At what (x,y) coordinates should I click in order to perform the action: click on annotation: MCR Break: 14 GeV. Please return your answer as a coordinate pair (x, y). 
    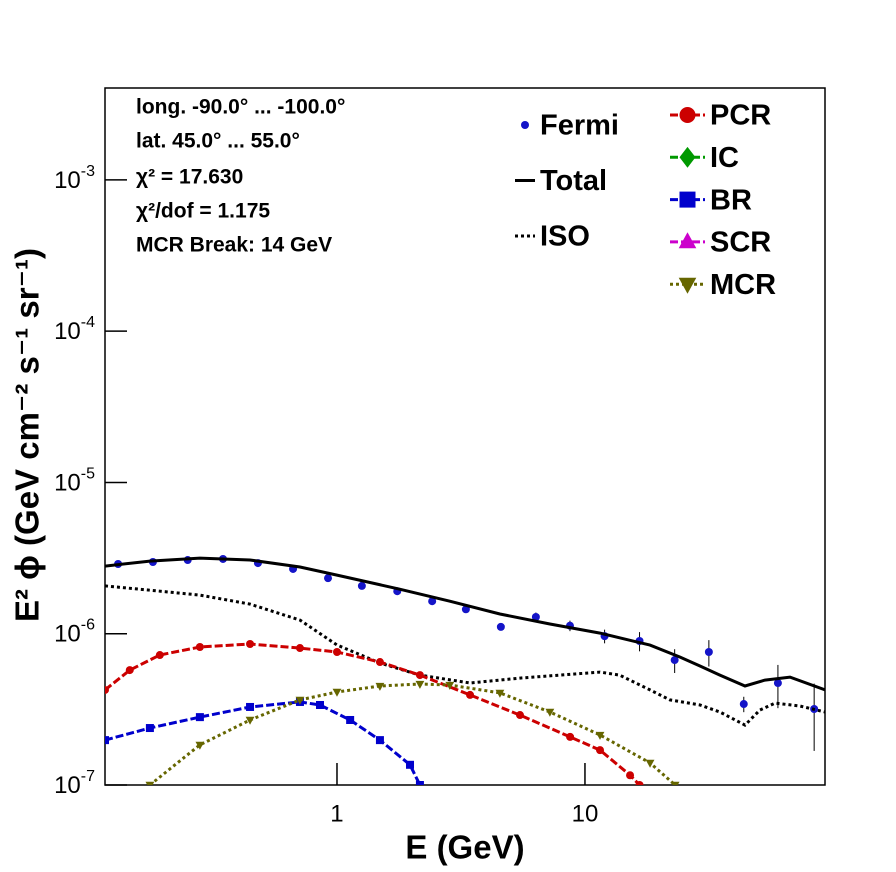
    Looking at the image, I should click on (234, 245).